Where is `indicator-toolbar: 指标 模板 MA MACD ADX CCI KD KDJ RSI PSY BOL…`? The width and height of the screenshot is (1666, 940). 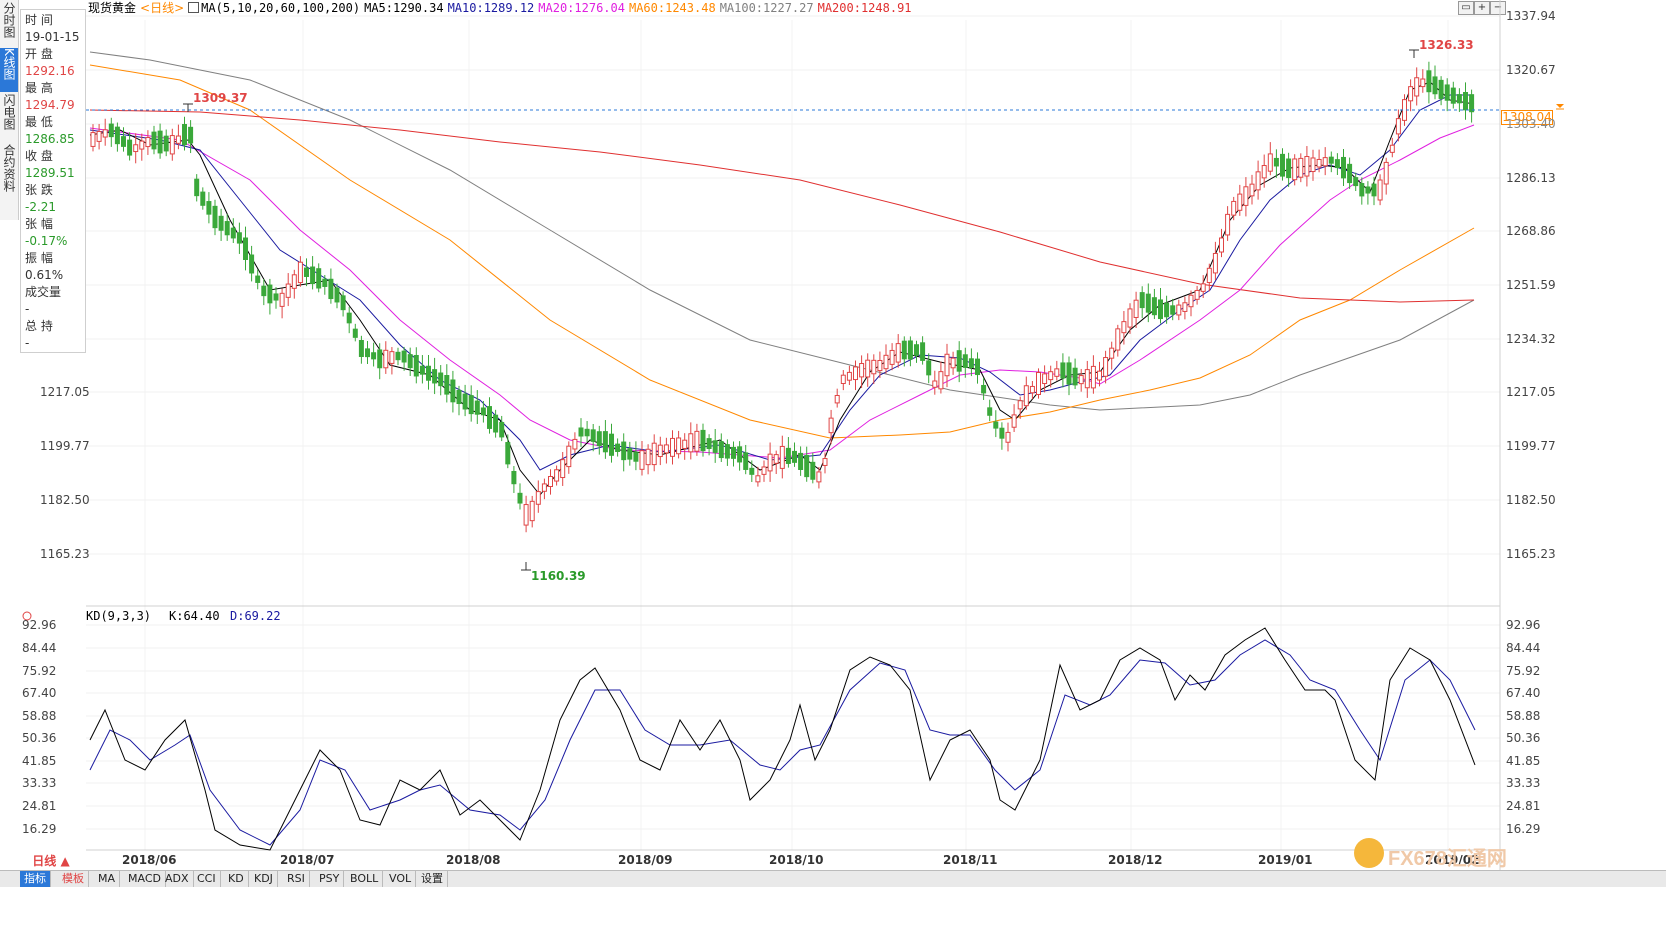 indicator-toolbar: 指标 模板 MA MACD ADX CCI KD KDJ RSI PSY BOL… is located at coordinates (833, 878).